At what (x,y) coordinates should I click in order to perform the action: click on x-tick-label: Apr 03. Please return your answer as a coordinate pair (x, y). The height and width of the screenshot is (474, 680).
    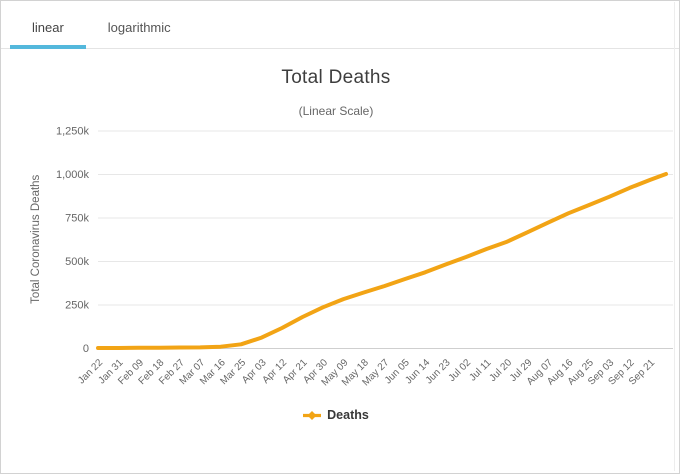
    Looking at the image, I should click on (254, 371).